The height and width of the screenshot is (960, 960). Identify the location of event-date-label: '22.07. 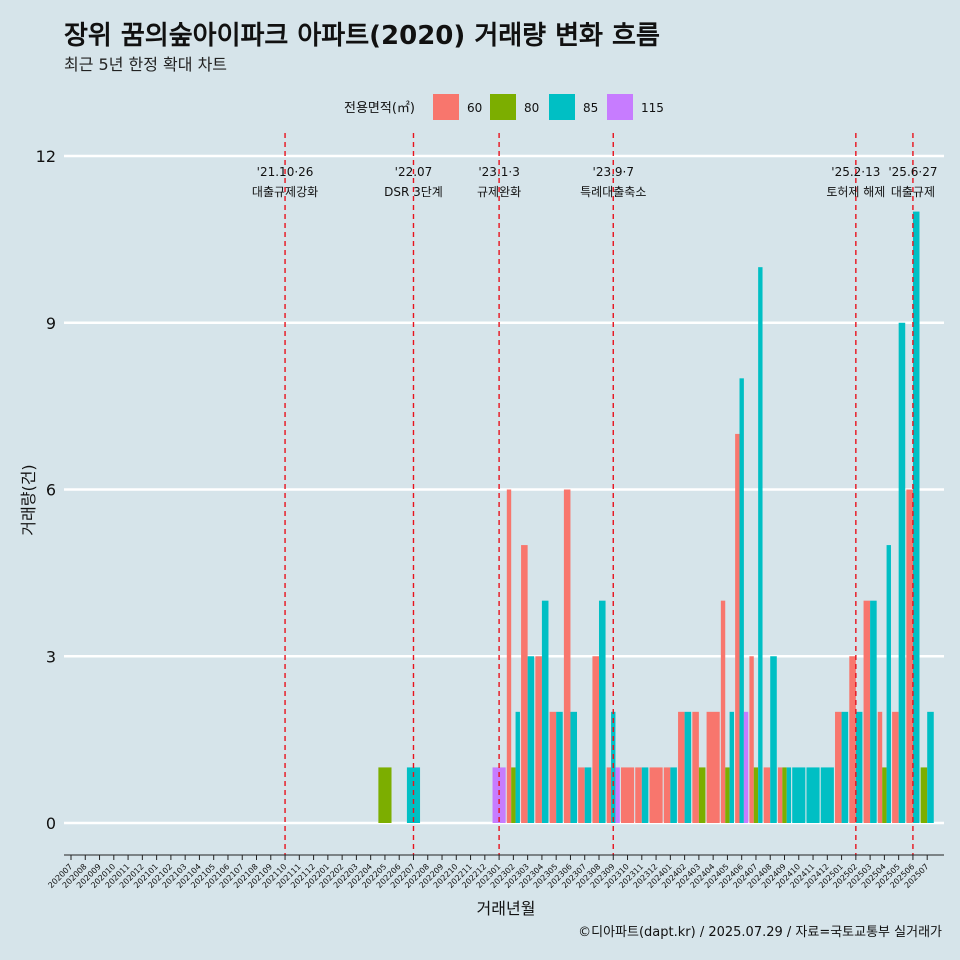
(414, 172).